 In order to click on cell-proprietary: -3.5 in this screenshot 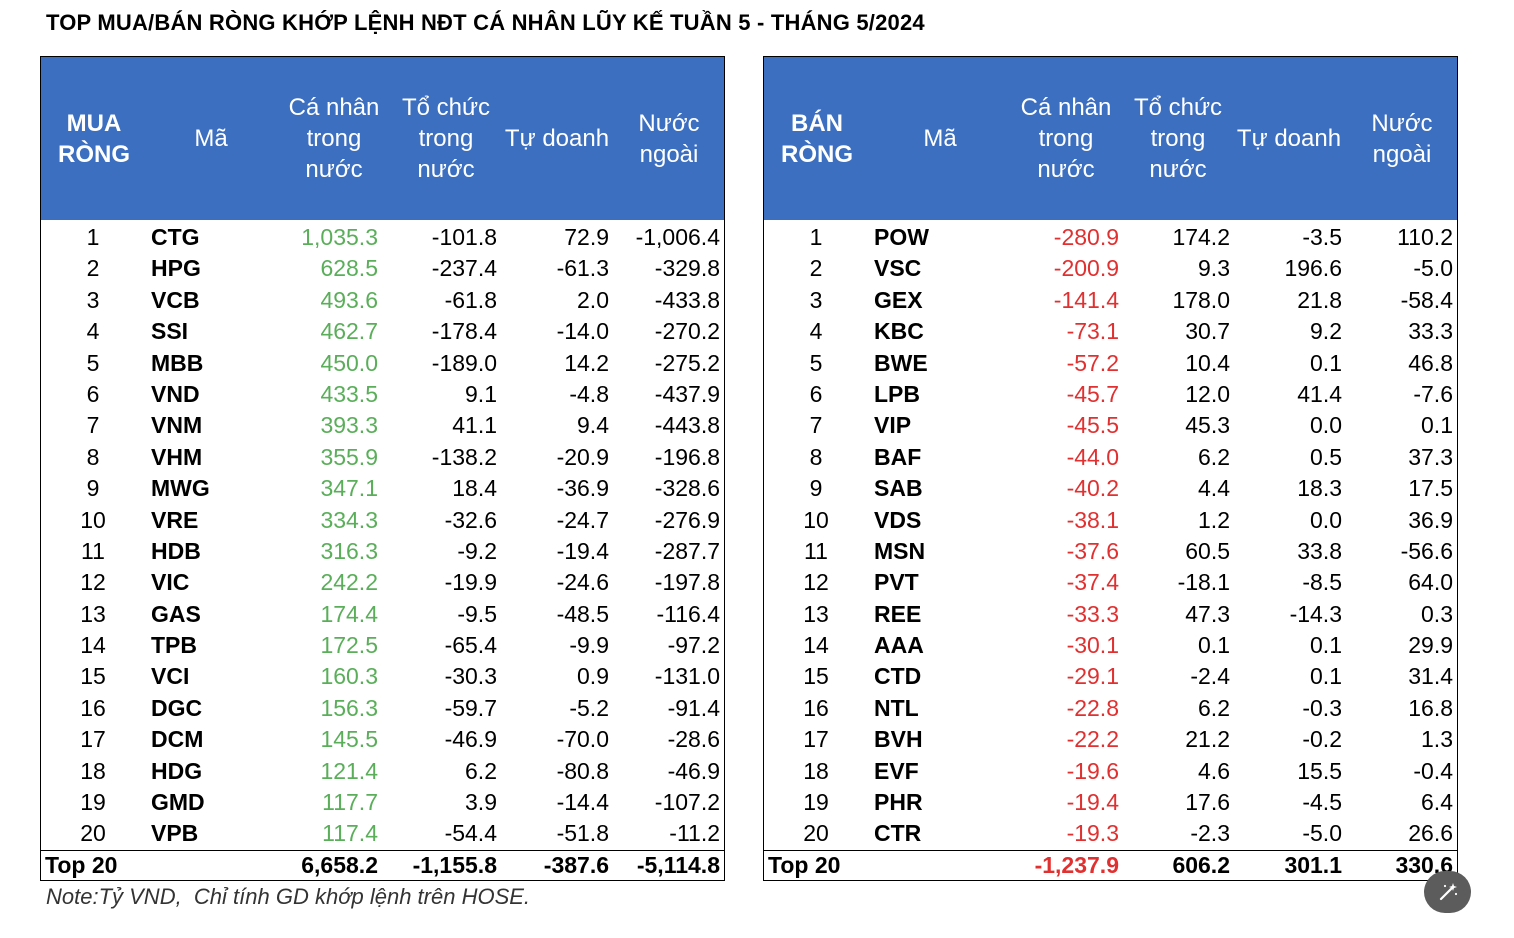, I will do `click(1322, 237)`.